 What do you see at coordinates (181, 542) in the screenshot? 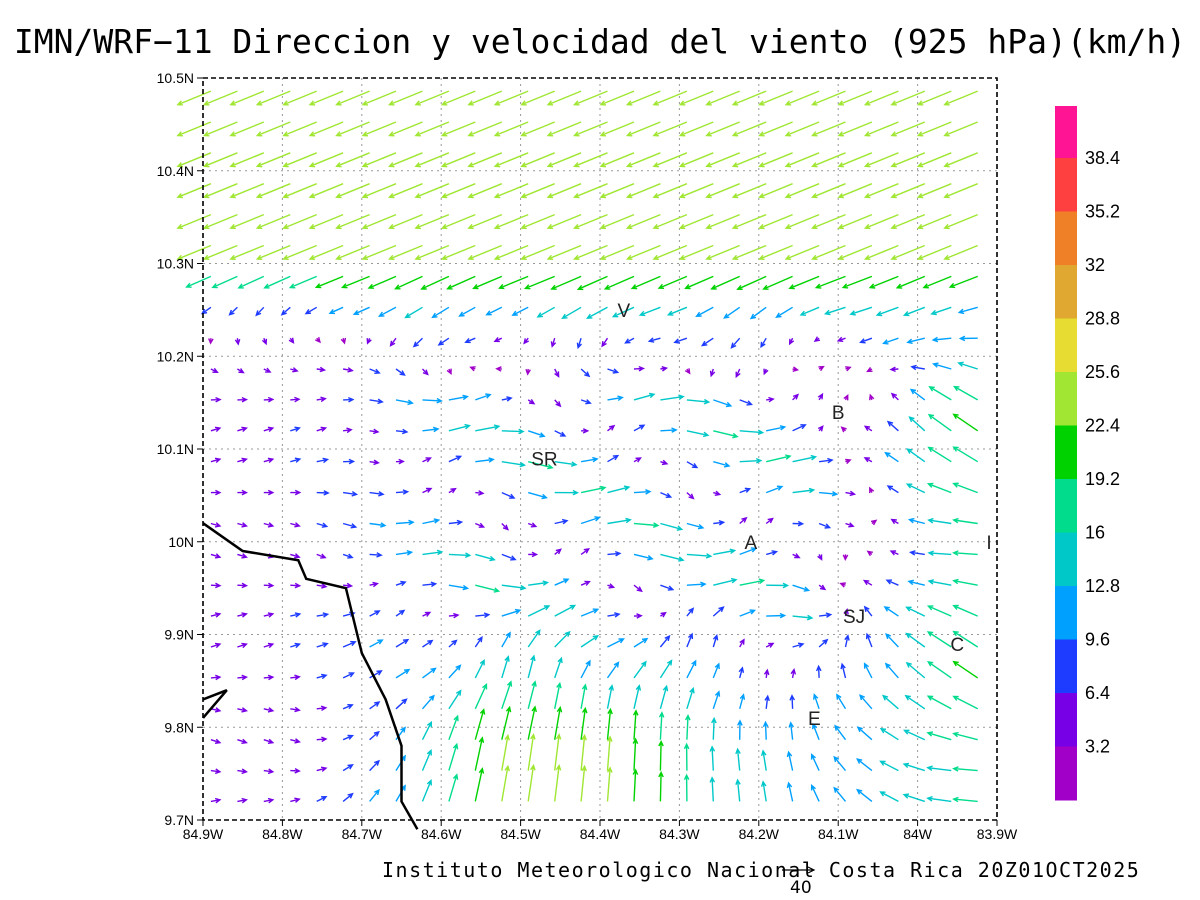
I see `y-tick-label: 10N` at bounding box center [181, 542].